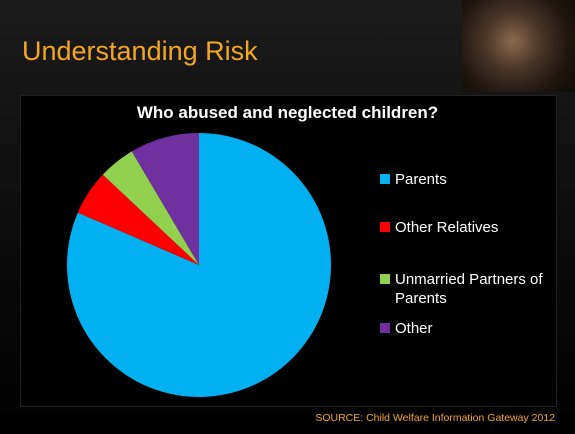 The image size is (575, 434). What do you see at coordinates (469, 289) in the screenshot?
I see `legend-label: Unmarried Partners of Parents` at bounding box center [469, 289].